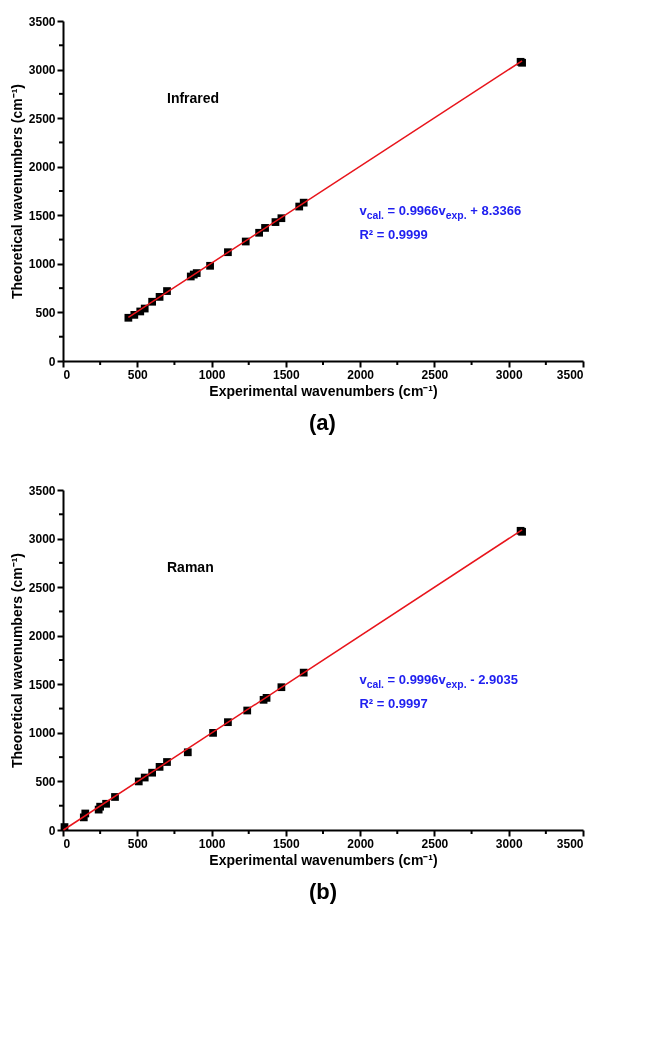  What do you see at coordinates (323, 891) in the screenshot?
I see `text: (b)` at bounding box center [323, 891].